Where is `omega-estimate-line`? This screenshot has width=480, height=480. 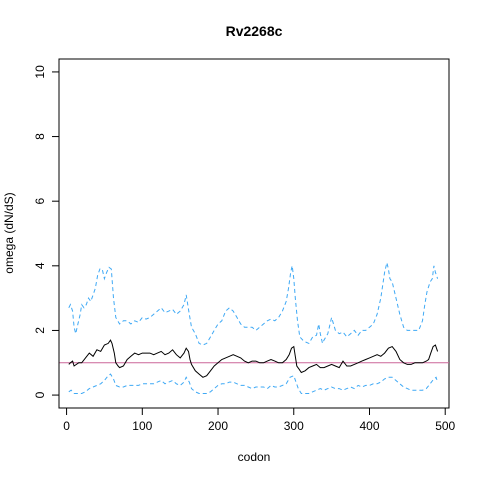
omega-estimate-line is located at coordinates (253, 358).